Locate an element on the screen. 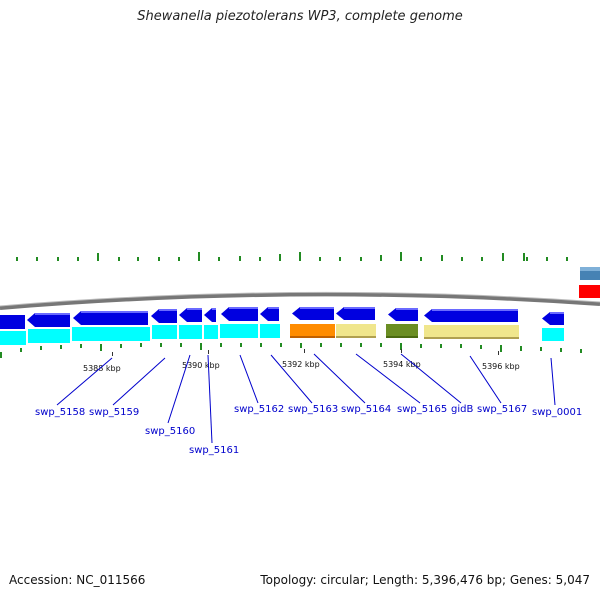 This screenshot has height=600, width=600. gene-label-swp-5158: swp_5158 is located at coordinates (60, 412).